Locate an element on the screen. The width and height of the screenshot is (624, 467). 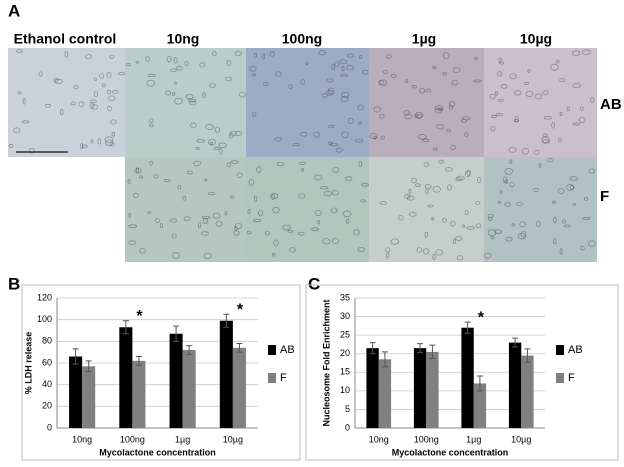
x-tick-label: 10ng is located at coordinates (379, 439).